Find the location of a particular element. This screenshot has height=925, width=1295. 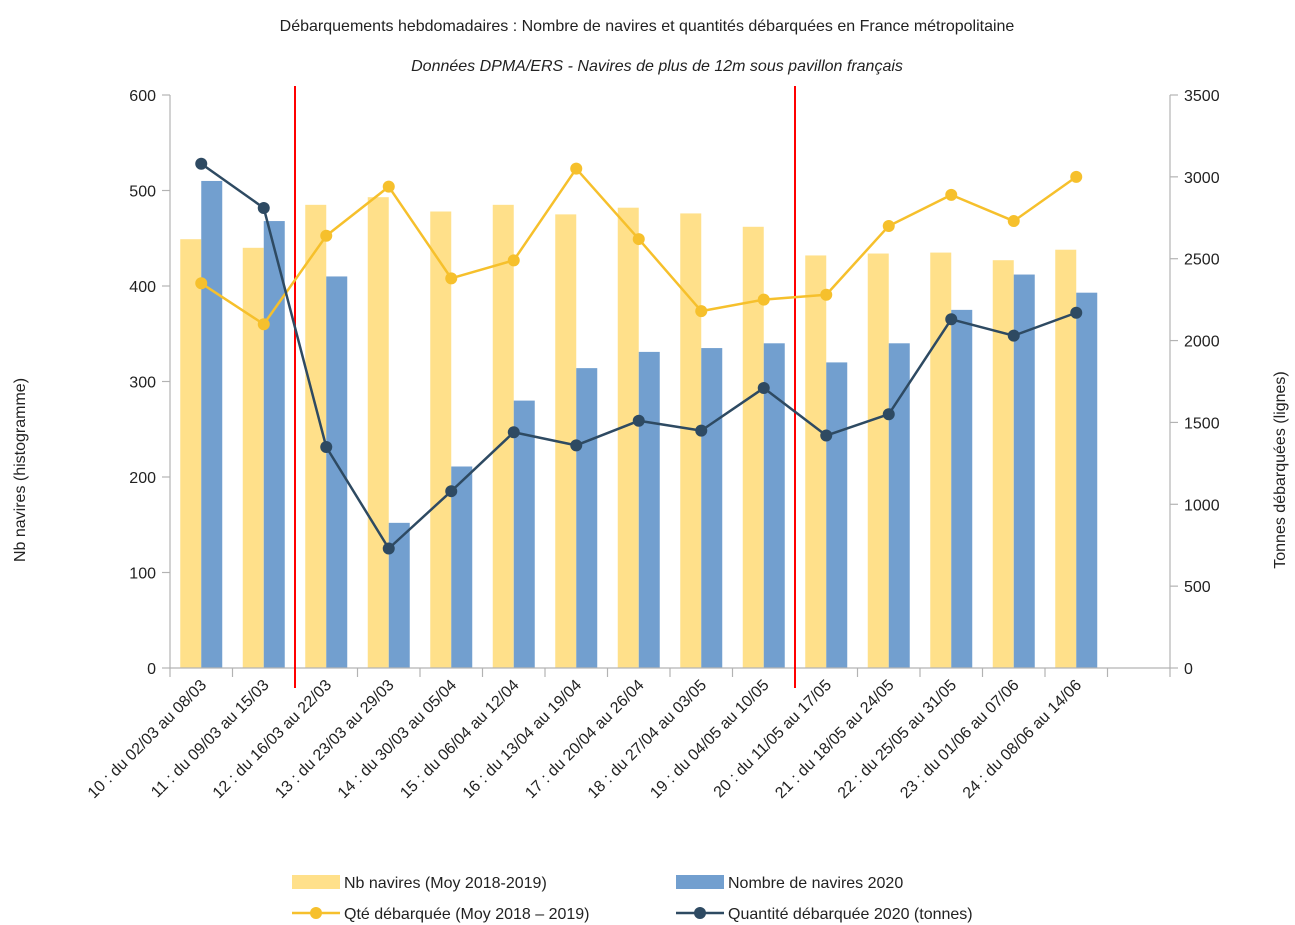

y-left-tick-label: 100 is located at coordinates (142, 574).